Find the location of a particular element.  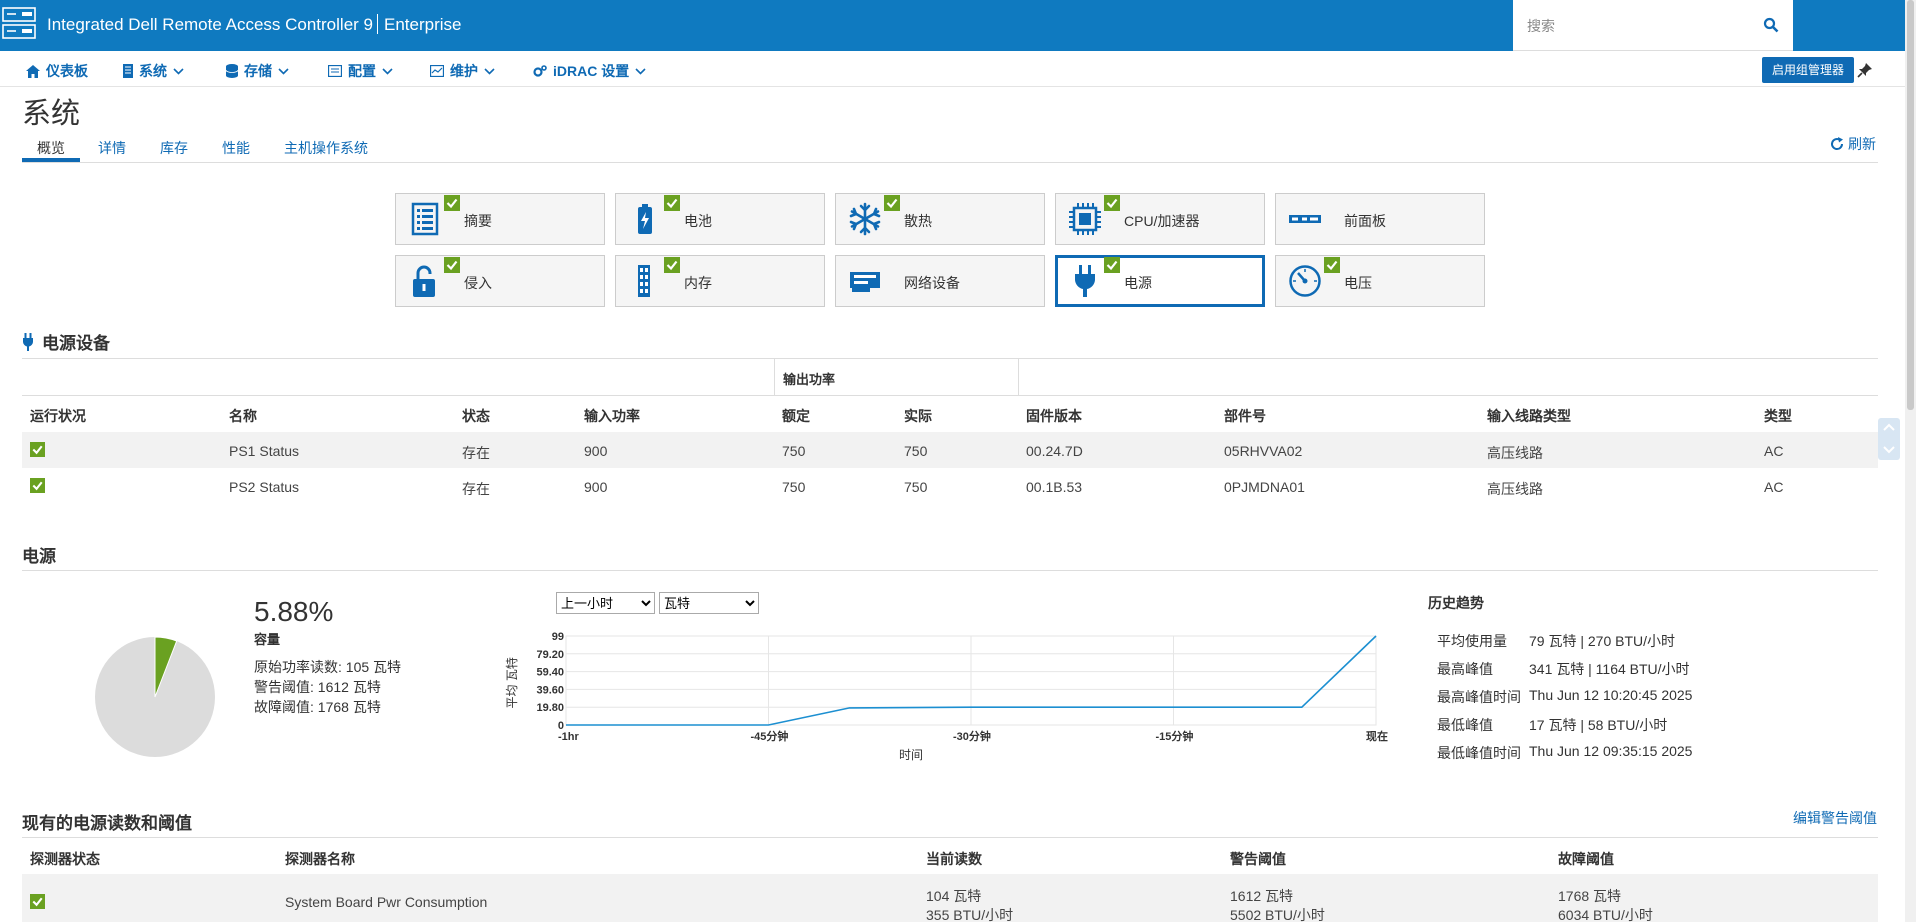

config-icon is located at coordinates (335, 71).